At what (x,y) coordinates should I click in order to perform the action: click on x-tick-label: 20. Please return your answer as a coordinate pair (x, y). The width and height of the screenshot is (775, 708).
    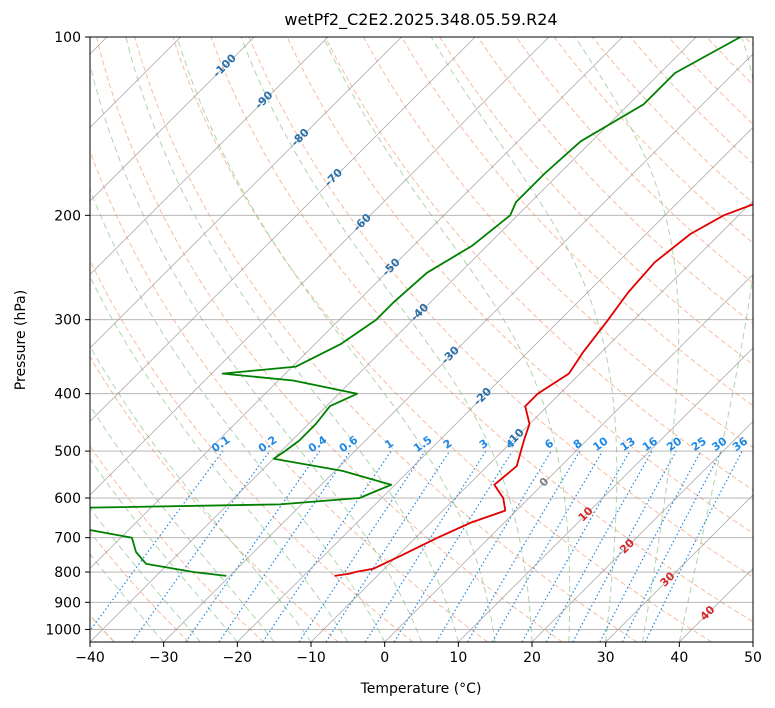
    Looking at the image, I should click on (532, 658).